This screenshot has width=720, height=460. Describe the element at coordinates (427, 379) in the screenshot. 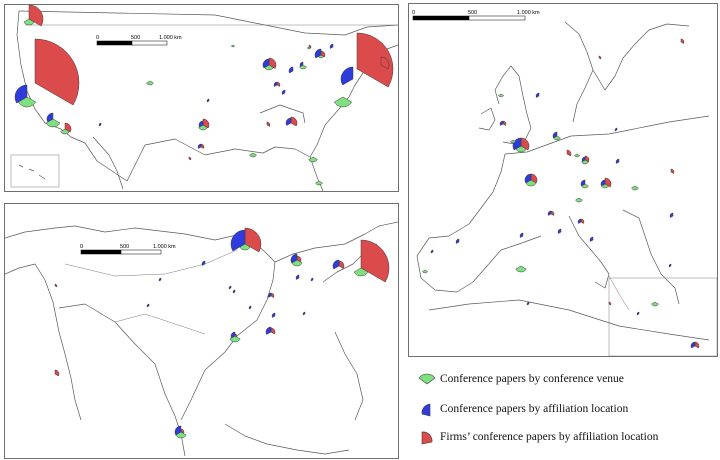

I see `green-sector-icon` at that location.